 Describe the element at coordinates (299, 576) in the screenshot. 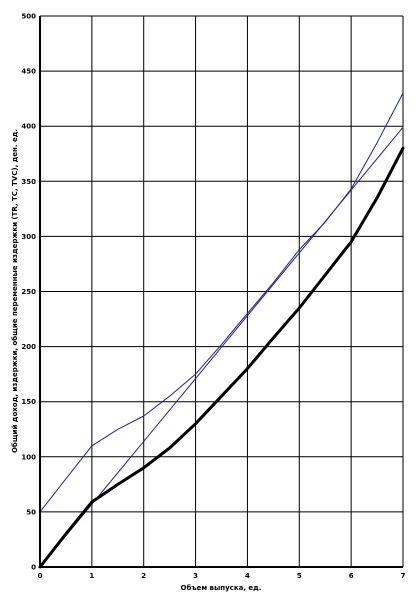

I see `x-tick-label: 5` at that location.